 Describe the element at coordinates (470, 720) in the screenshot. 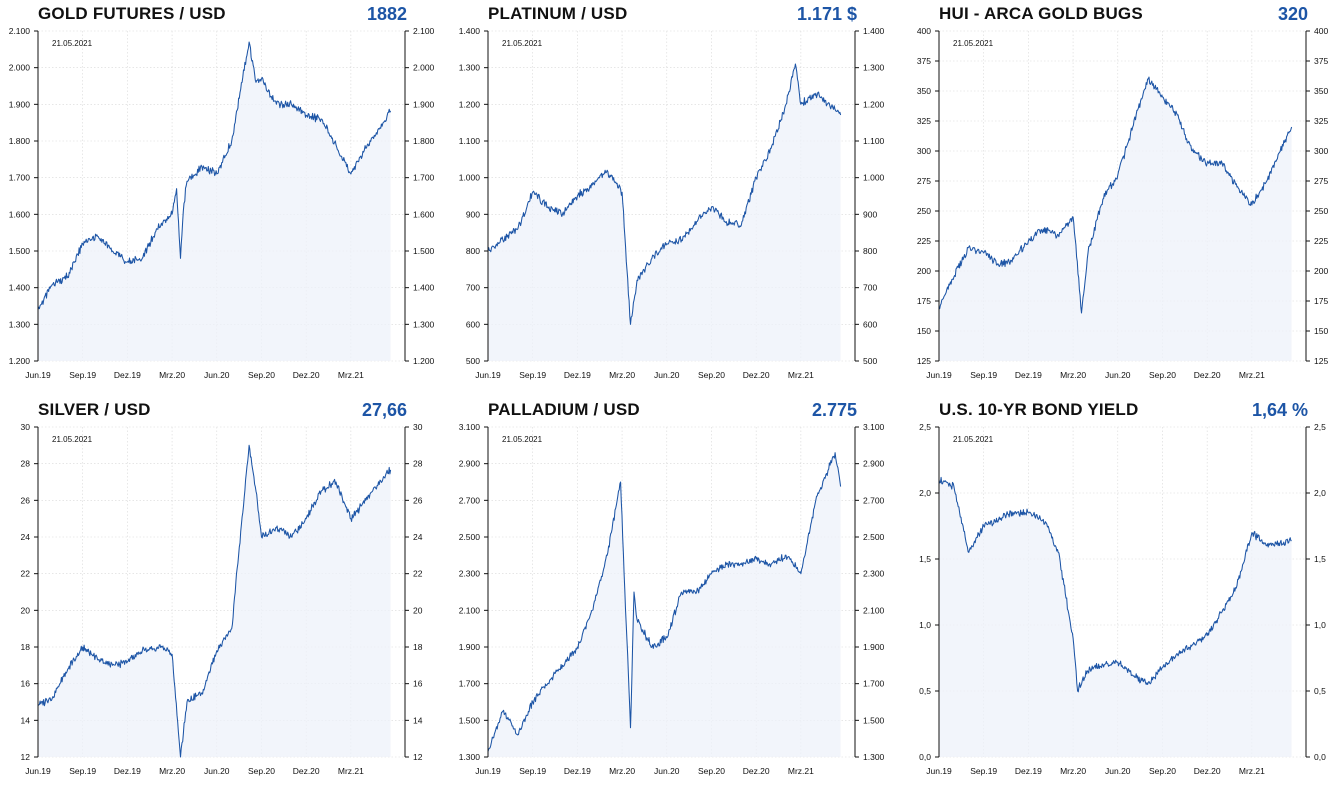

I see `y-tick-label-left: 1.500` at that location.